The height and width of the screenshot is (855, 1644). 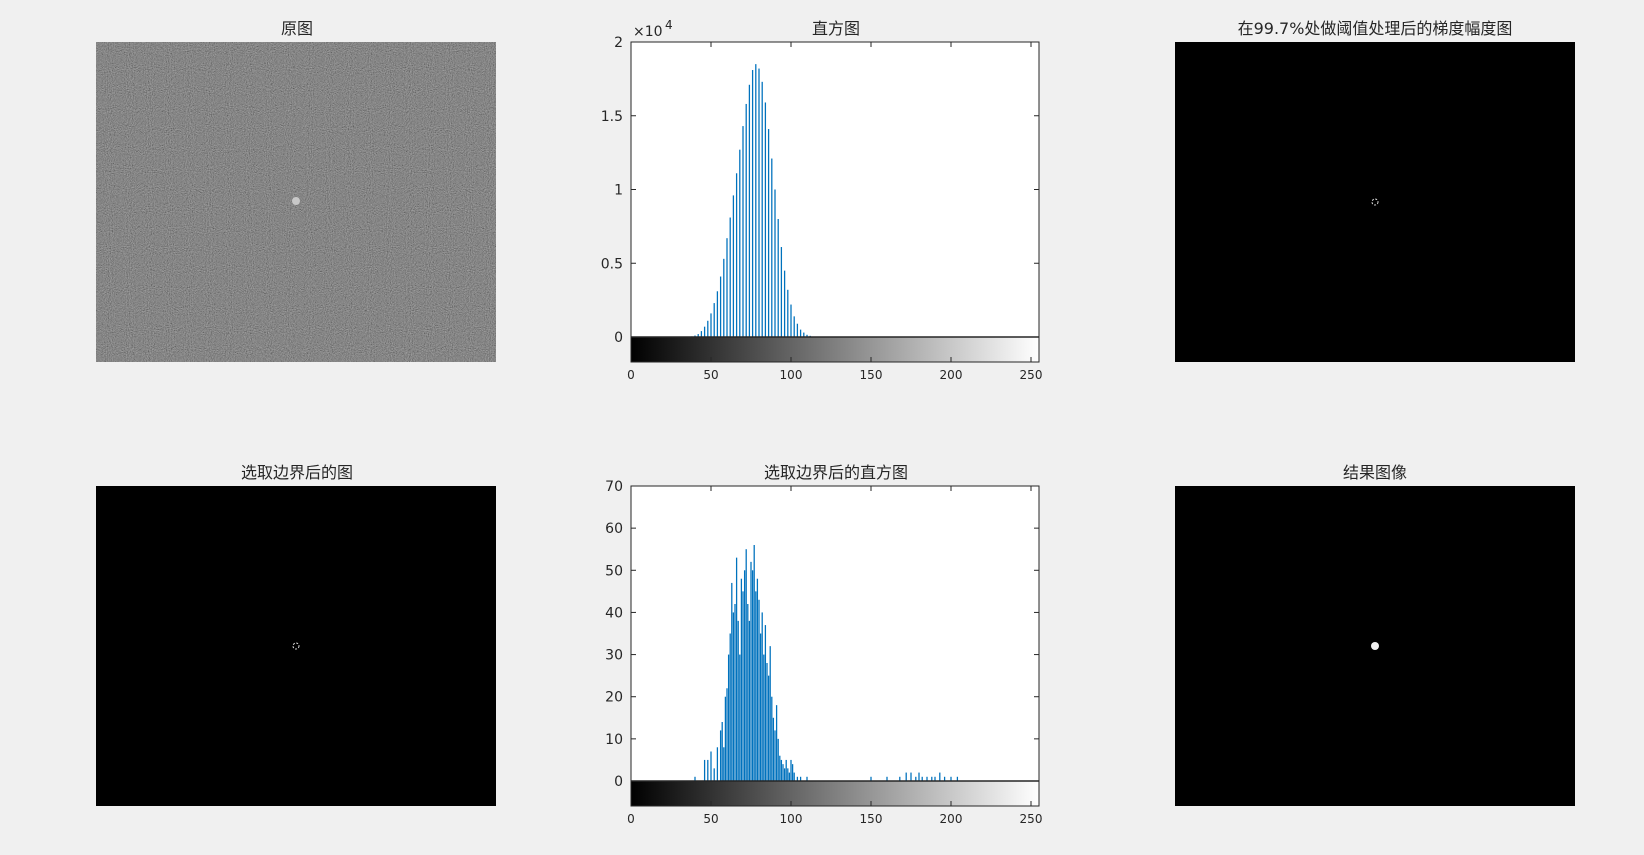 I want to click on panel-boundary: 选取边界后的图, so click(x=296, y=634).